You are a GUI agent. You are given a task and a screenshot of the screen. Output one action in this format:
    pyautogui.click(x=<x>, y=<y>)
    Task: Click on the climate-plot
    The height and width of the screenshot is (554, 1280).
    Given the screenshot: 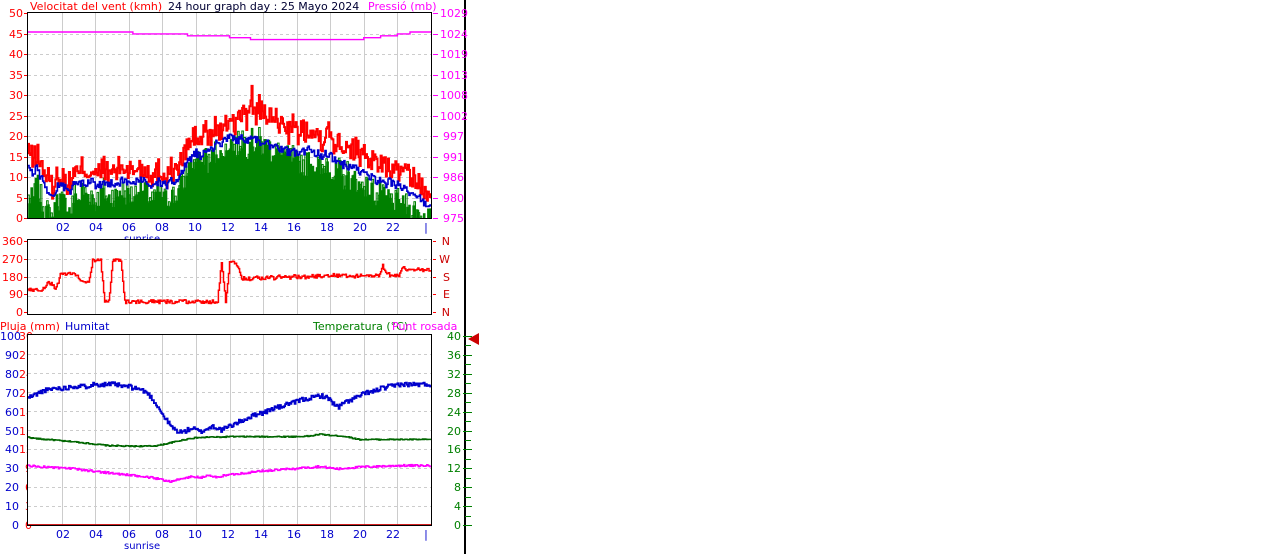 What is the action you would take?
    pyautogui.click(x=229, y=430)
    